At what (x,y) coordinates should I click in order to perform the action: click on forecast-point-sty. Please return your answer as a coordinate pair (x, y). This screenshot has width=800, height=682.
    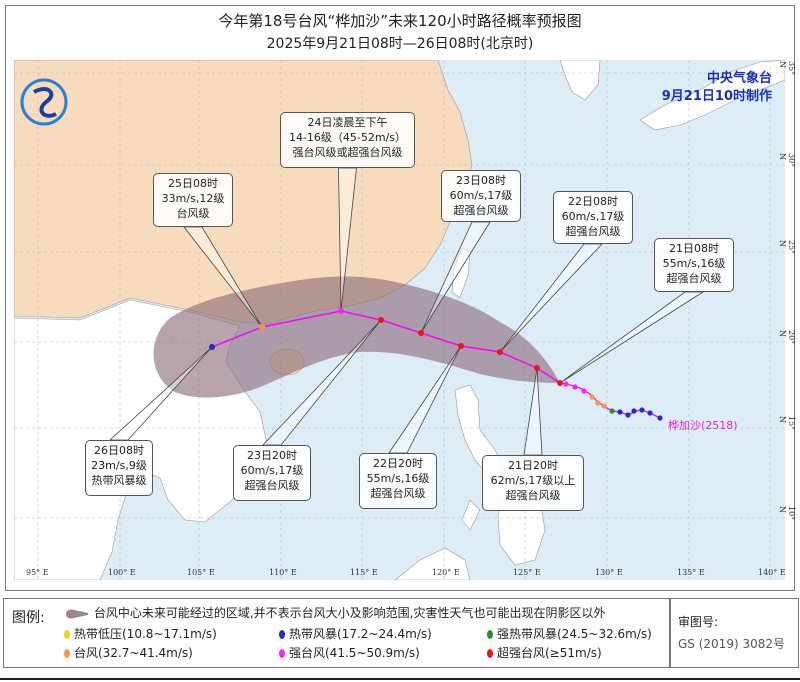
    Looking at the image, I should click on (341, 311).